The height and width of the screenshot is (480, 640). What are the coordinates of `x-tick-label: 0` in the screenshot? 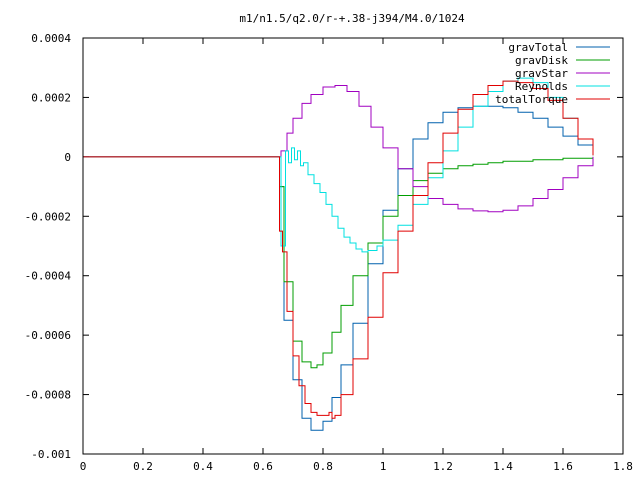 It's located at (83, 466).